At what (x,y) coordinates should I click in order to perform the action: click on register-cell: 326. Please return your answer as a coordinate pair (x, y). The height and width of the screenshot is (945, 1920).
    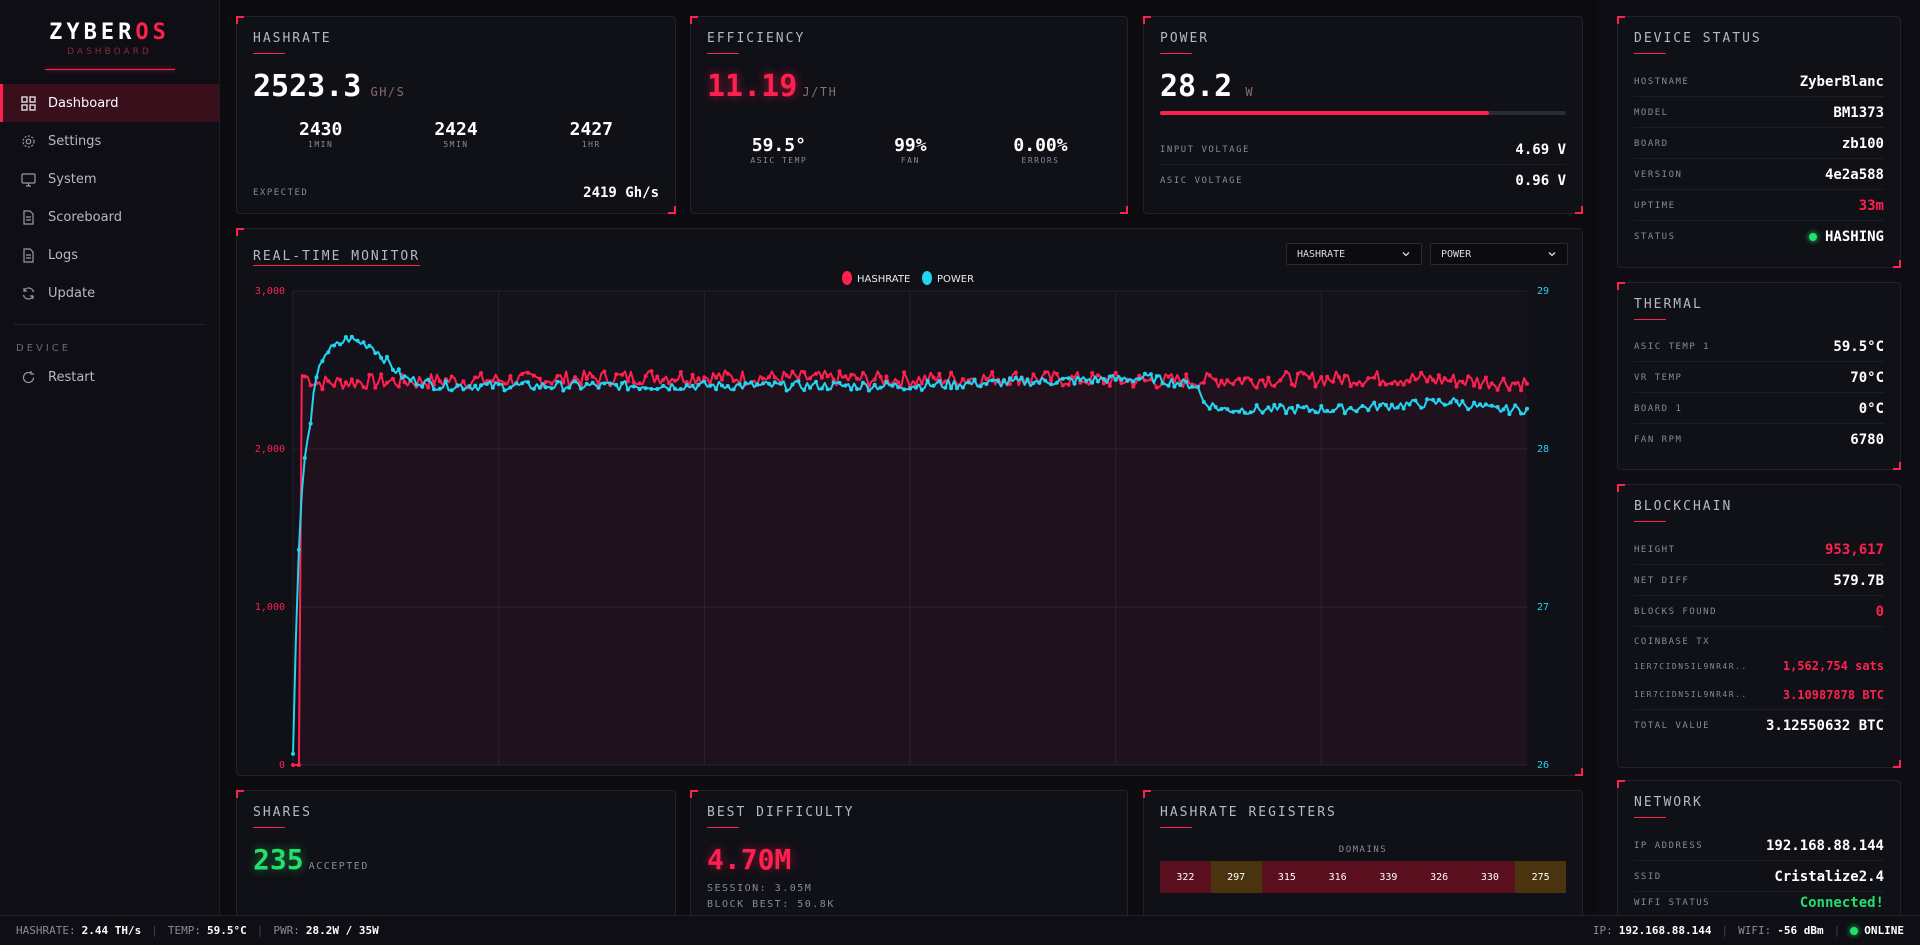
    Looking at the image, I should click on (1439, 877).